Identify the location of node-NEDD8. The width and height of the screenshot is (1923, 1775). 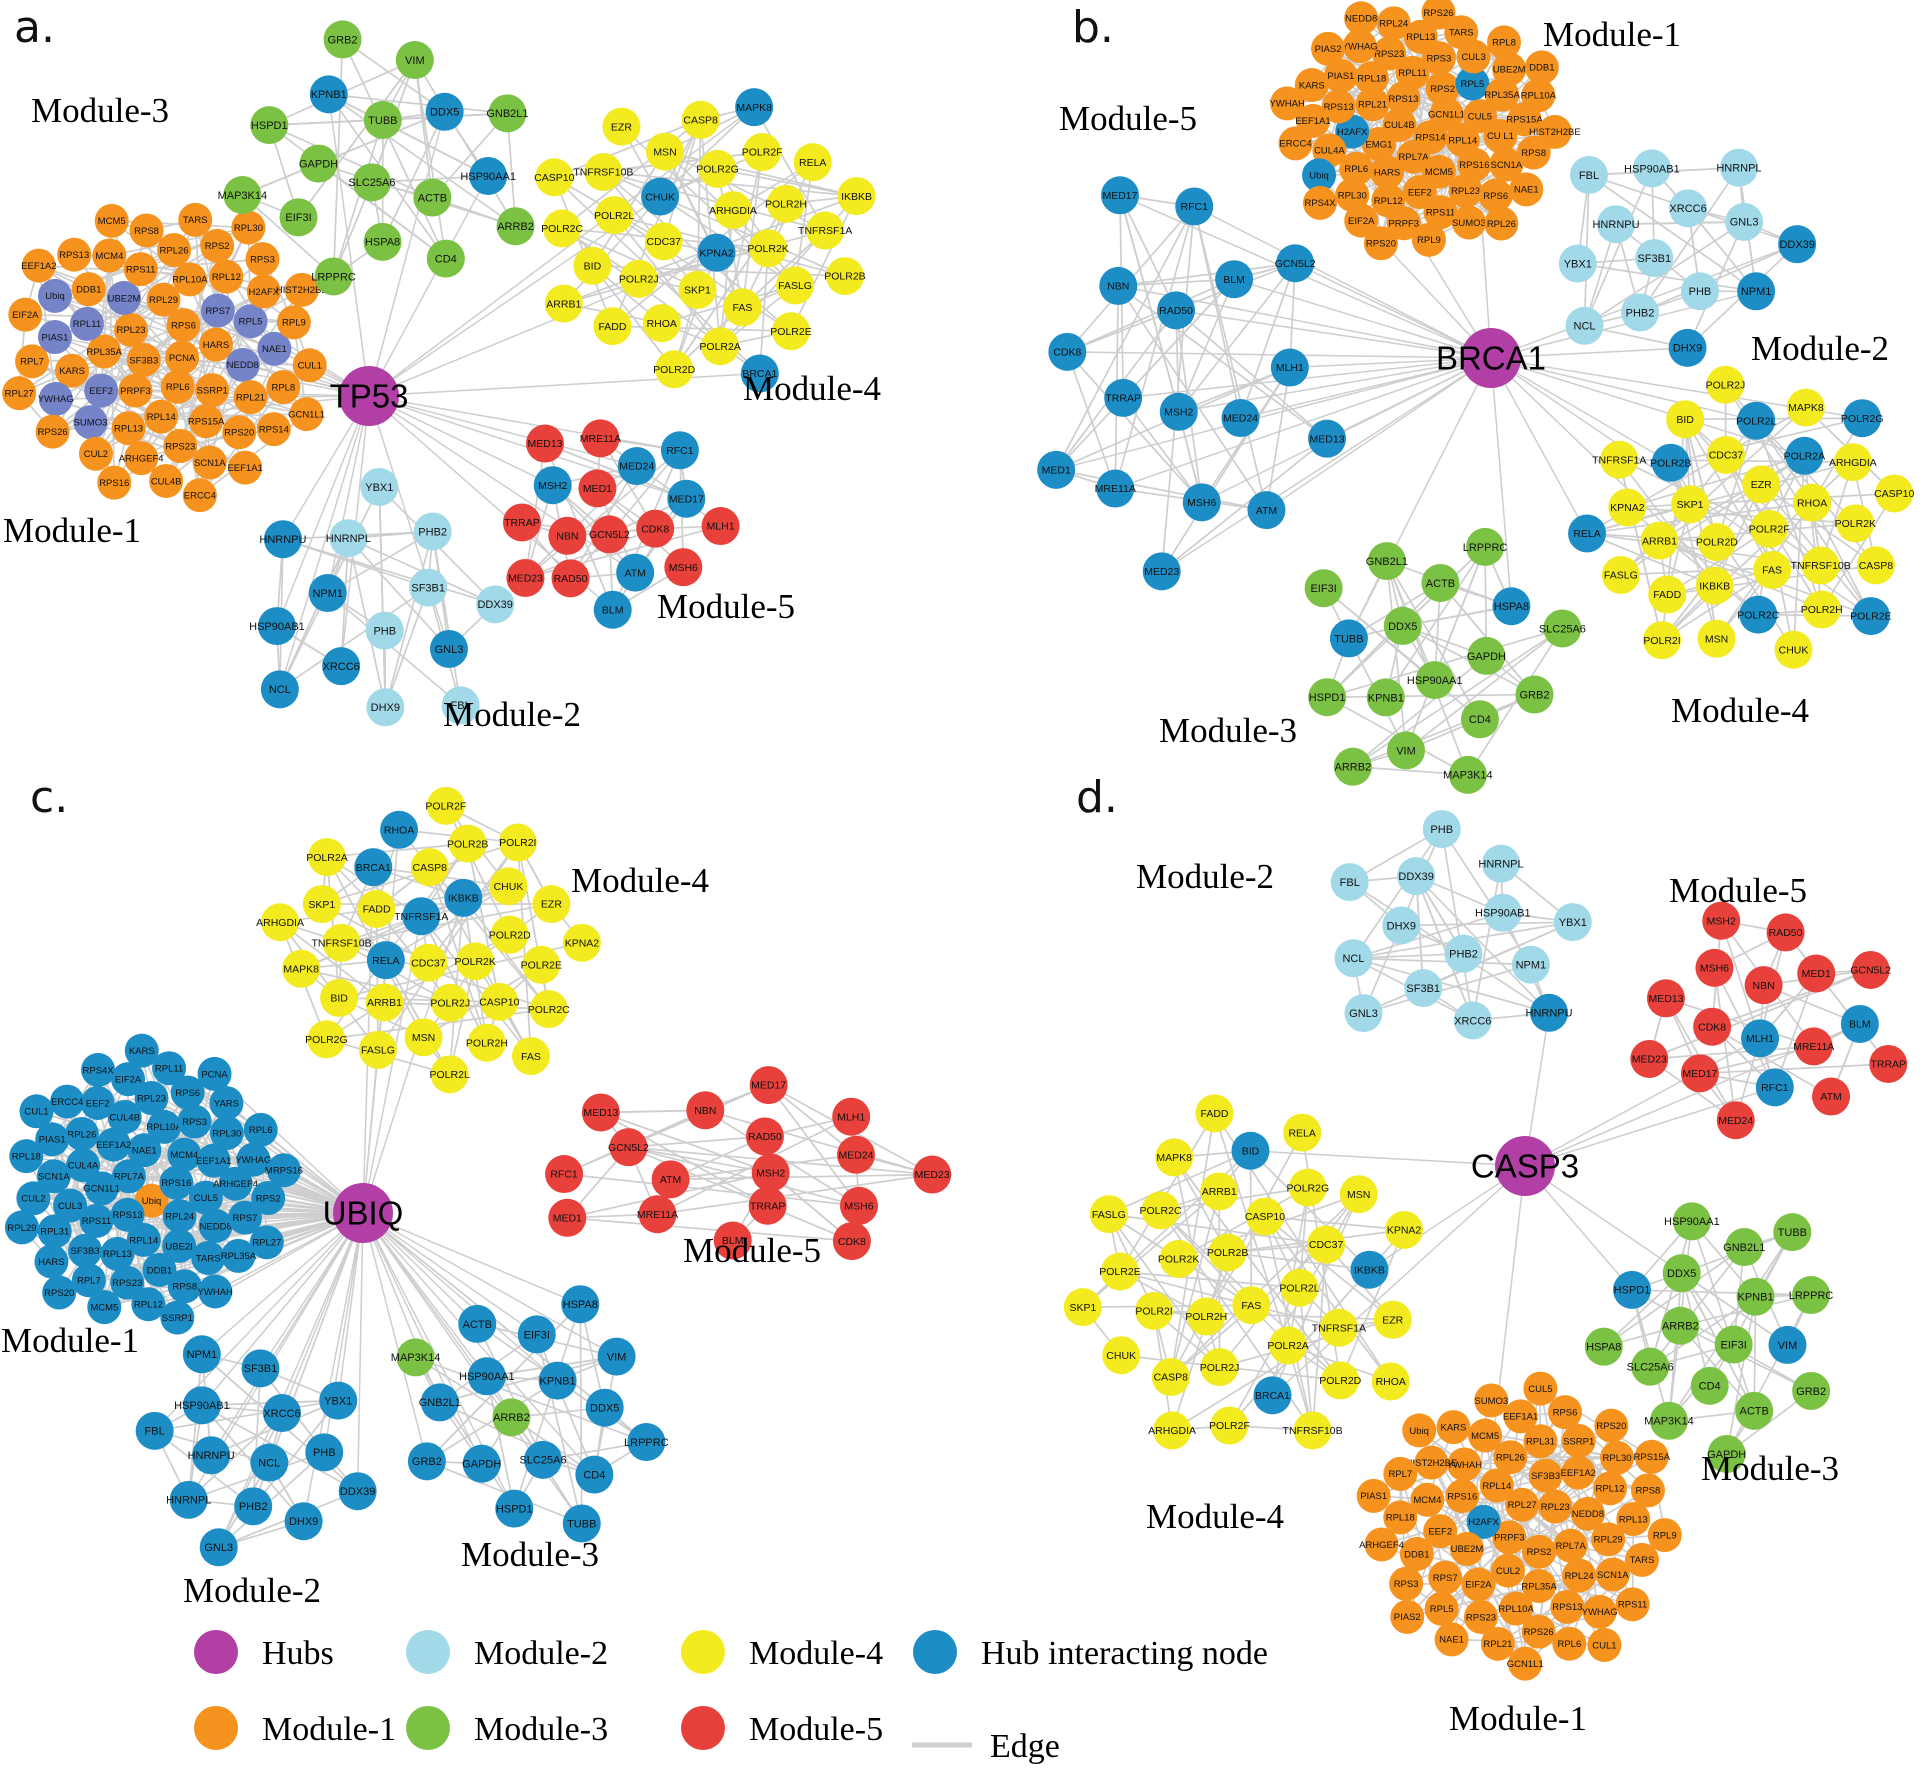
(242, 364).